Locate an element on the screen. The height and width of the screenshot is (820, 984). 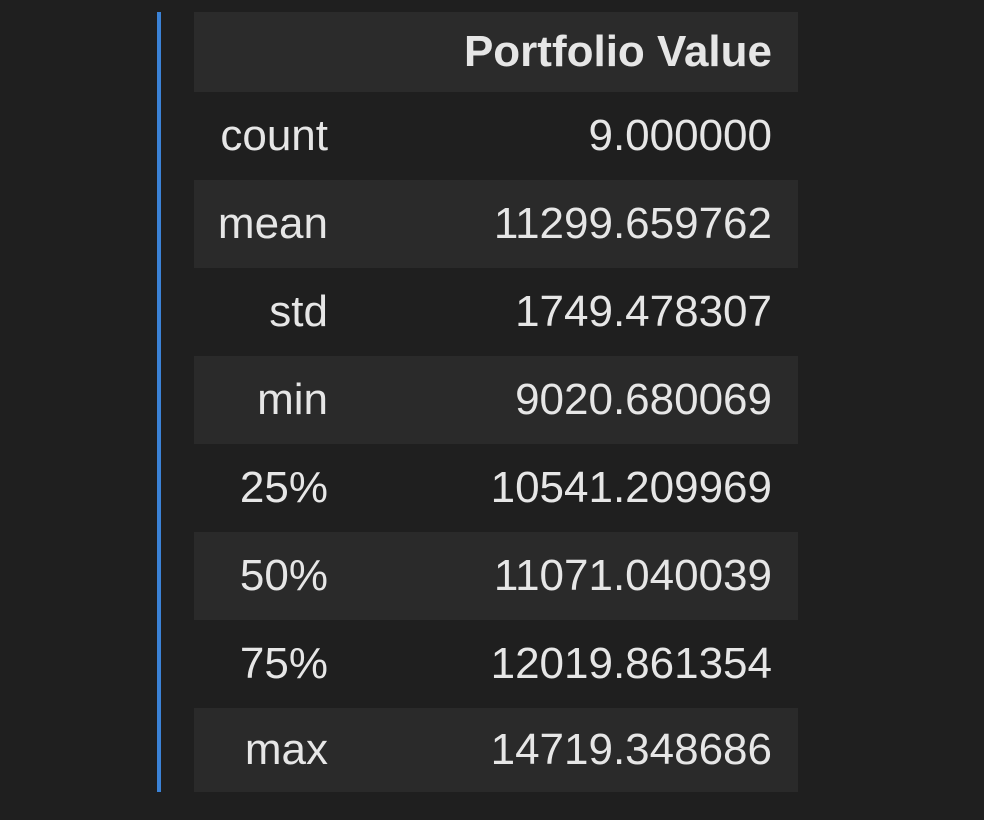
table-header-row: Portfolio Value is located at coordinates (496, 52).